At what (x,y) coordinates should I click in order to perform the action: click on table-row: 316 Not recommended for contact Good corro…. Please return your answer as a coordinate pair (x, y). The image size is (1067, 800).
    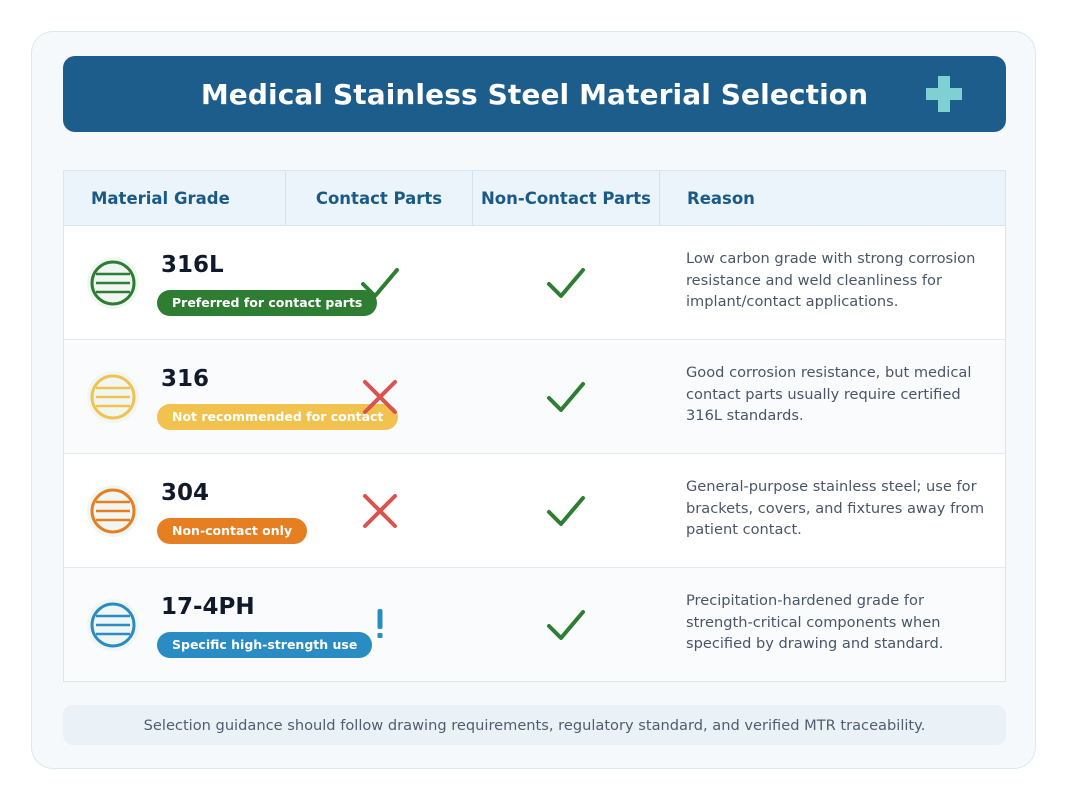
    Looking at the image, I should click on (534, 397).